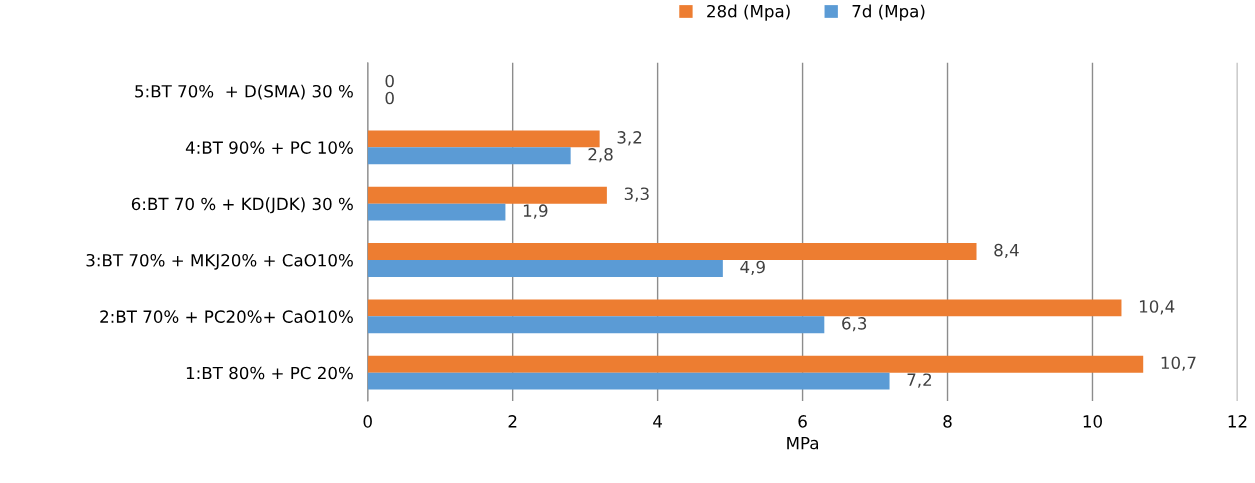 Image resolution: width=1255 pixels, height=483 pixels. What do you see at coordinates (657, 421) in the screenshot?
I see `x-tick-label: 4` at bounding box center [657, 421].